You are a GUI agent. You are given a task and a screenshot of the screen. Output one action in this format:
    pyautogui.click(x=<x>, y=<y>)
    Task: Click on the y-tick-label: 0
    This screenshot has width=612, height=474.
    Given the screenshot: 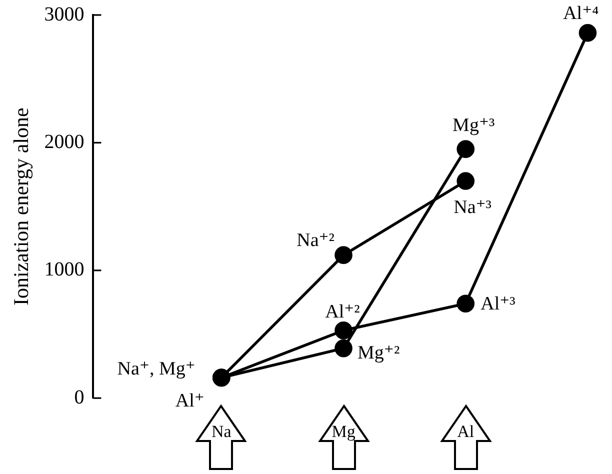 What is the action you would take?
    pyautogui.click(x=79, y=397)
    